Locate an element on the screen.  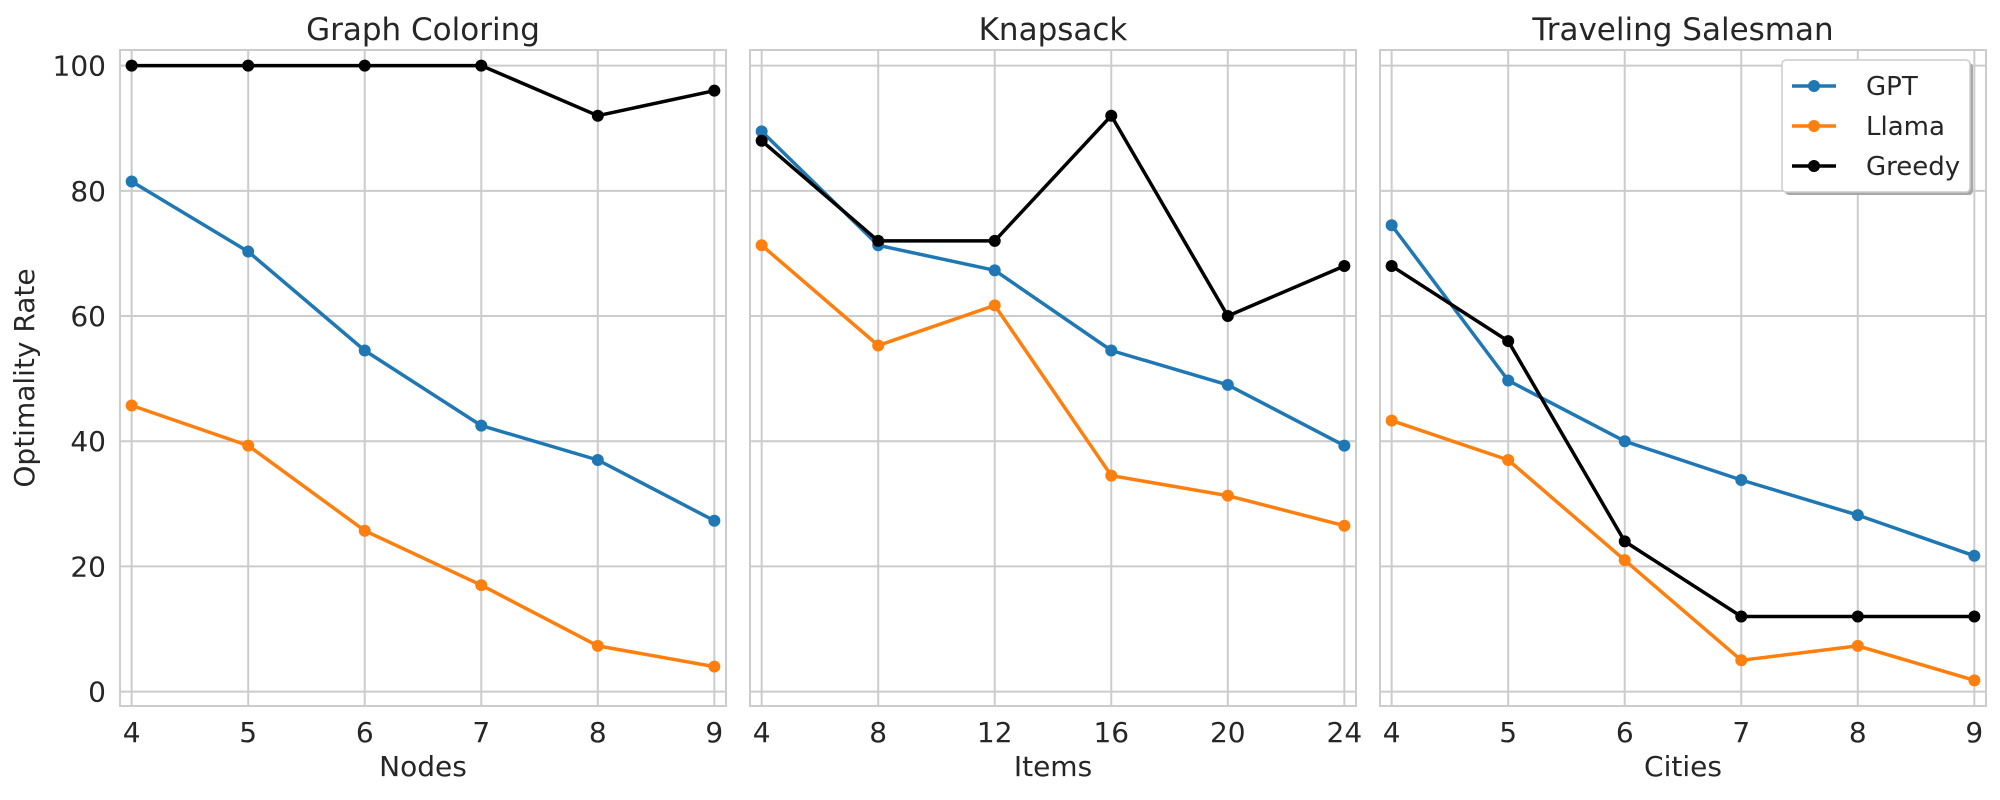
x-tick-label: 16 is located at coordinates (1111, 732).